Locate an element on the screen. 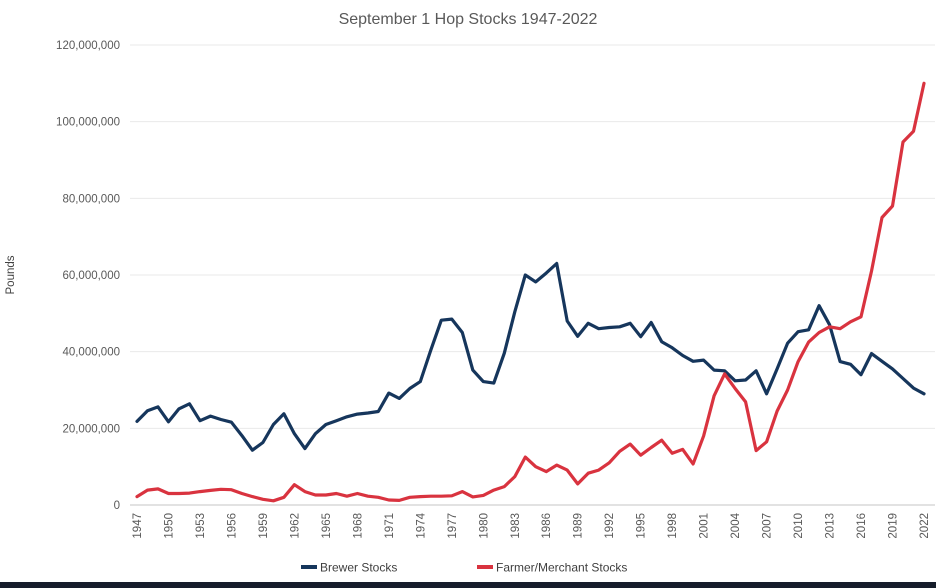 The image size is (936, 588). y-tick-label: 0 is located at coordinates (117, 506).